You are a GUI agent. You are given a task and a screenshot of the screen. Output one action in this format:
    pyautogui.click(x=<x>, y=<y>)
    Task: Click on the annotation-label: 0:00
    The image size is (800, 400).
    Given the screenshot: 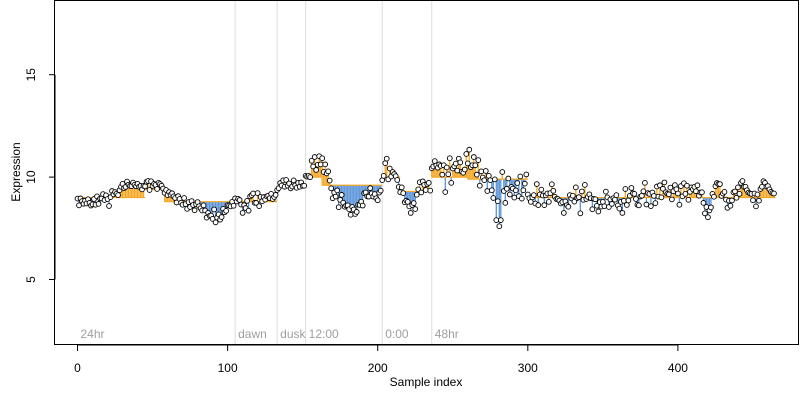 What is the action you would take?
    pyautogui.click(x=397, y=334)
    